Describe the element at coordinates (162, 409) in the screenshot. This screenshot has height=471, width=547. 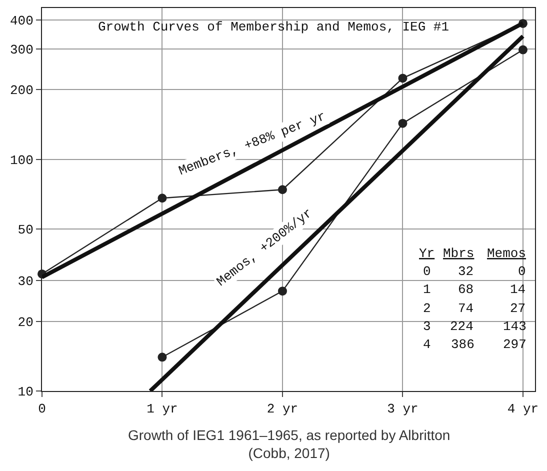
I see `x-tick-label: 1 yr` at that location.